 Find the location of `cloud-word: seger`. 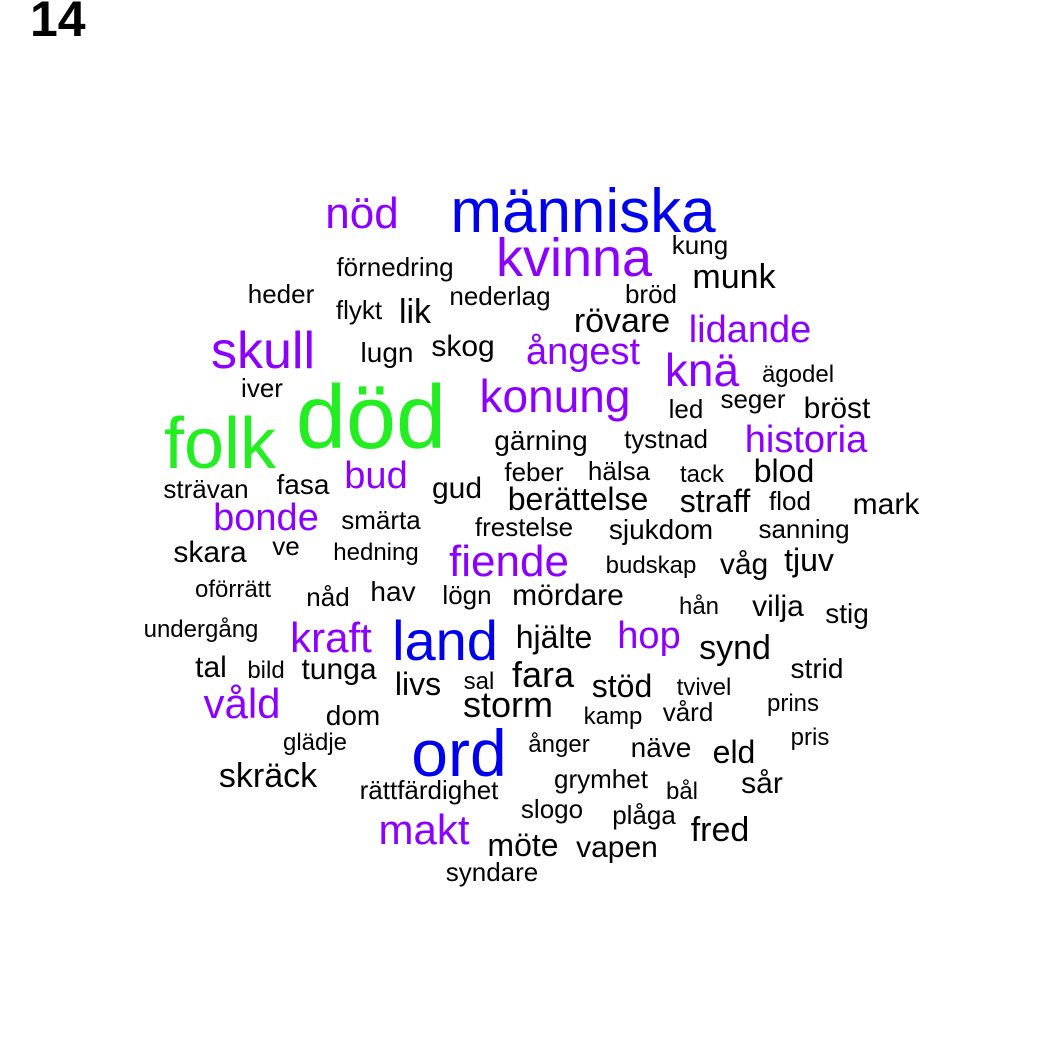

cloud-word: seger is located at coordinates (752, 399).